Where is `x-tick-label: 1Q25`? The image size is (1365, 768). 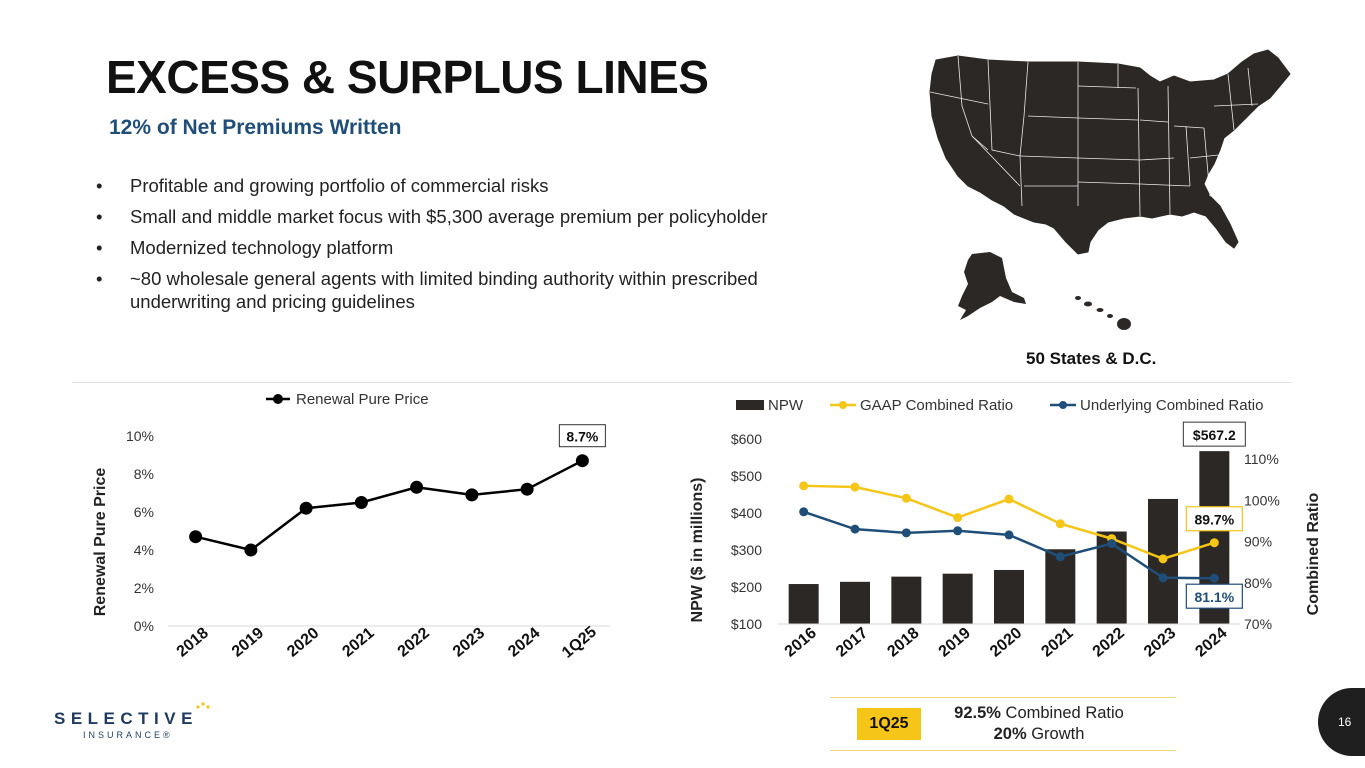 x-tick-label: 1Q25 is located at coordinates (579, 642).